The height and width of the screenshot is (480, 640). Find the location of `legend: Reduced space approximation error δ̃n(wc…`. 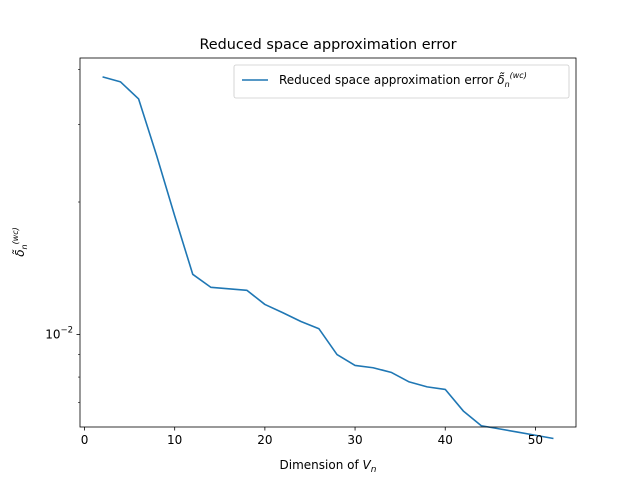

legend: Reduced space approximation error δ̃n(wc… is located at coordinates (401, 81).